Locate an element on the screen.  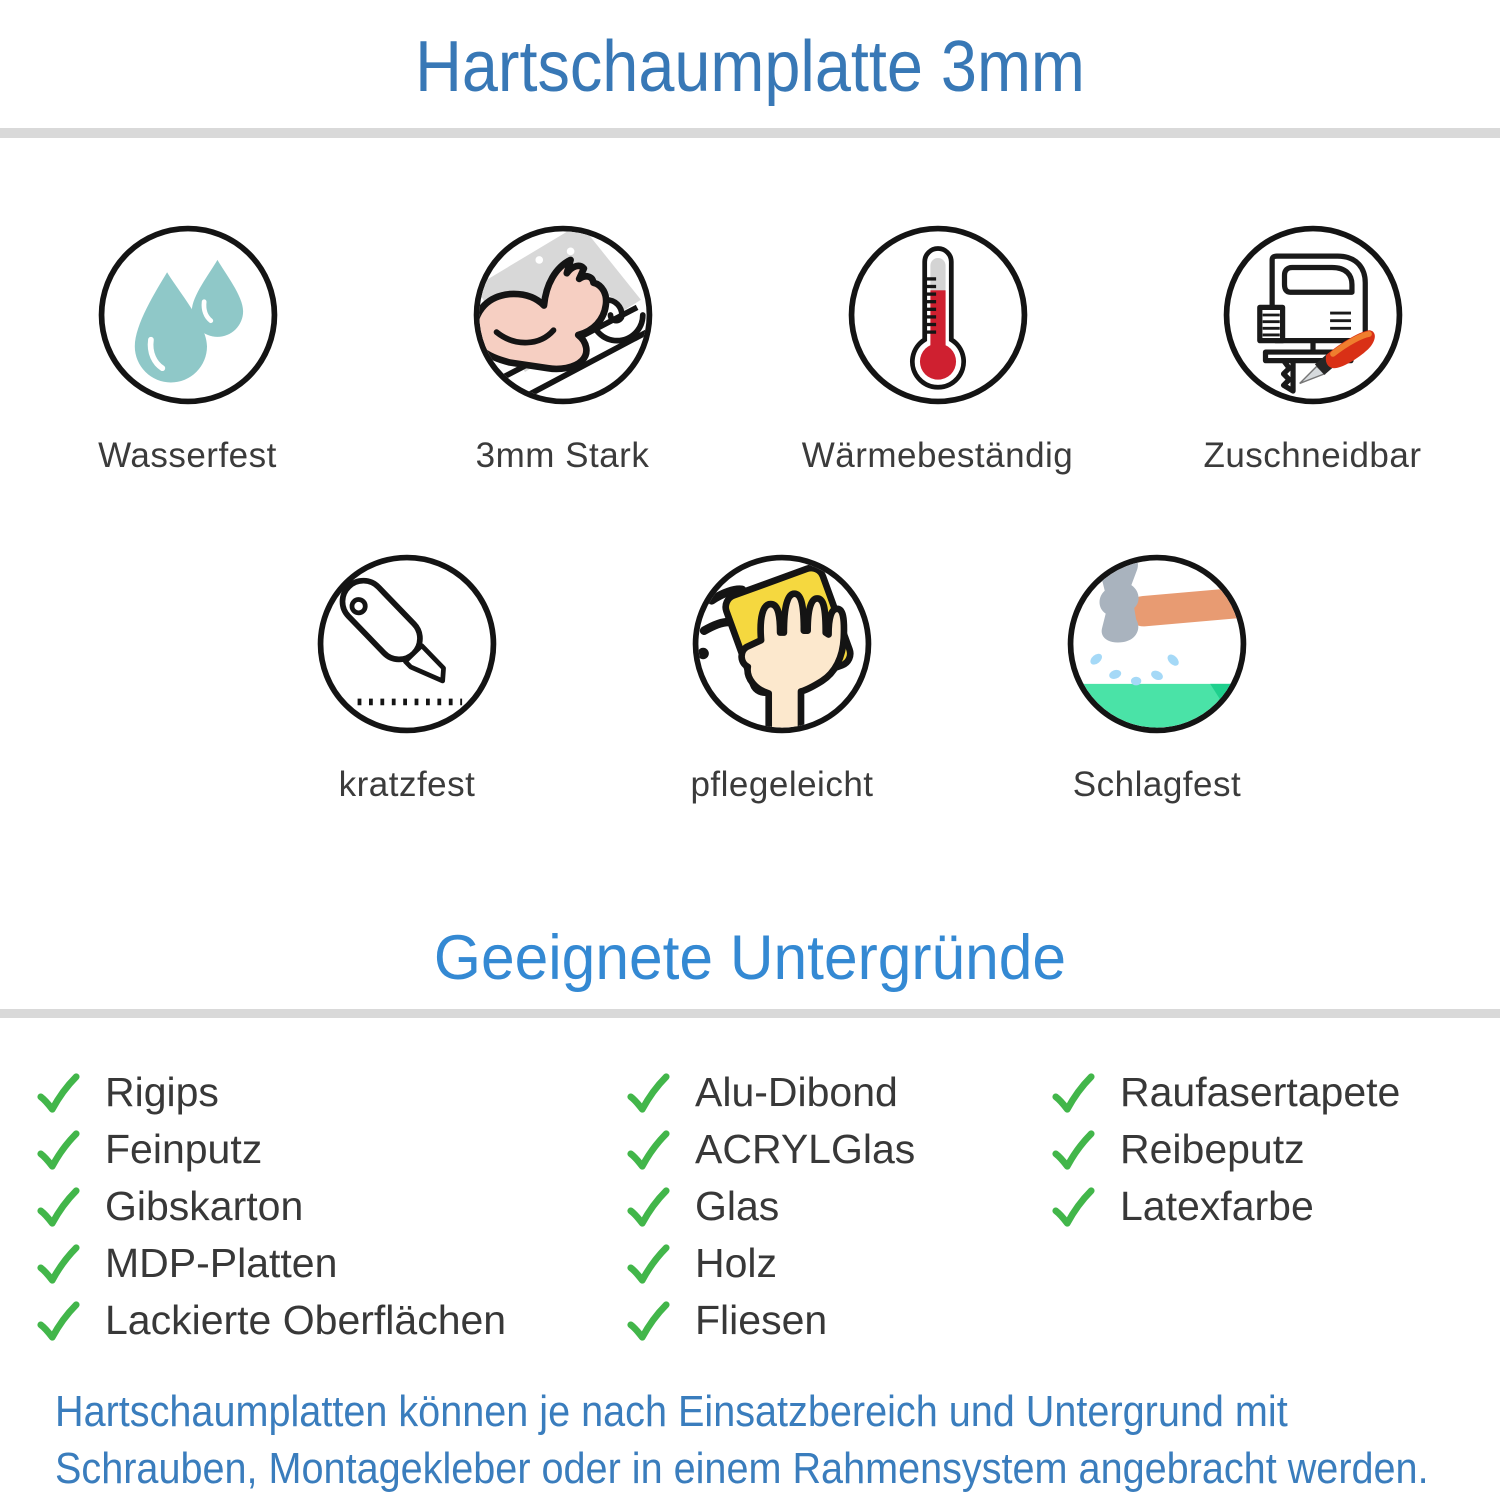
hammer-icon is located at coordinates (1157, 644).